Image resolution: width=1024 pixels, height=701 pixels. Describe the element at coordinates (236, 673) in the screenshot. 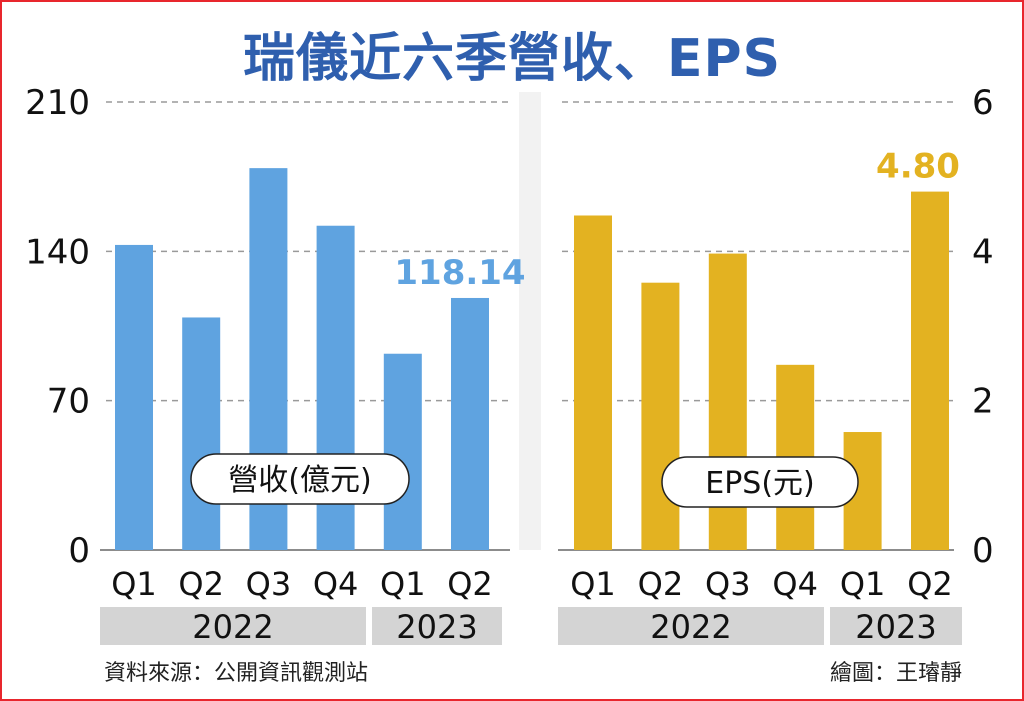

I see `source-note: 資料來源：公開資訊觀測站` at that location.